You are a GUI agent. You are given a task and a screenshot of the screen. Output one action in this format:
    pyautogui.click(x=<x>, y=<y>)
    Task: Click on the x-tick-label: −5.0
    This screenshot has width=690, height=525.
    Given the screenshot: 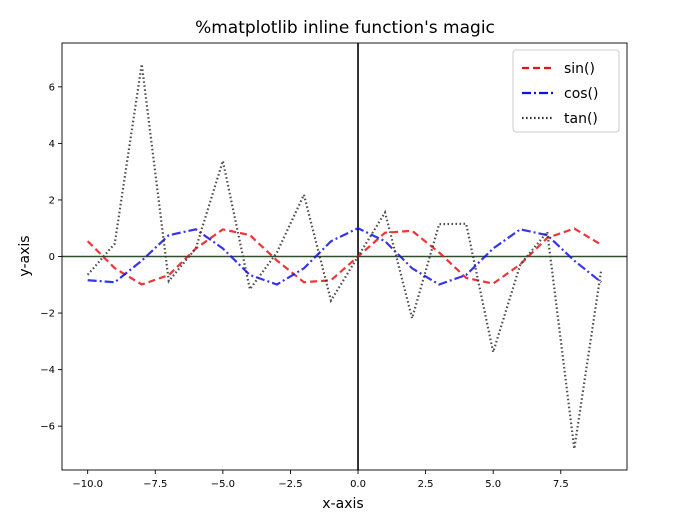 What is the action you would take?
    pyautogui.click(x=223, y=484)
    